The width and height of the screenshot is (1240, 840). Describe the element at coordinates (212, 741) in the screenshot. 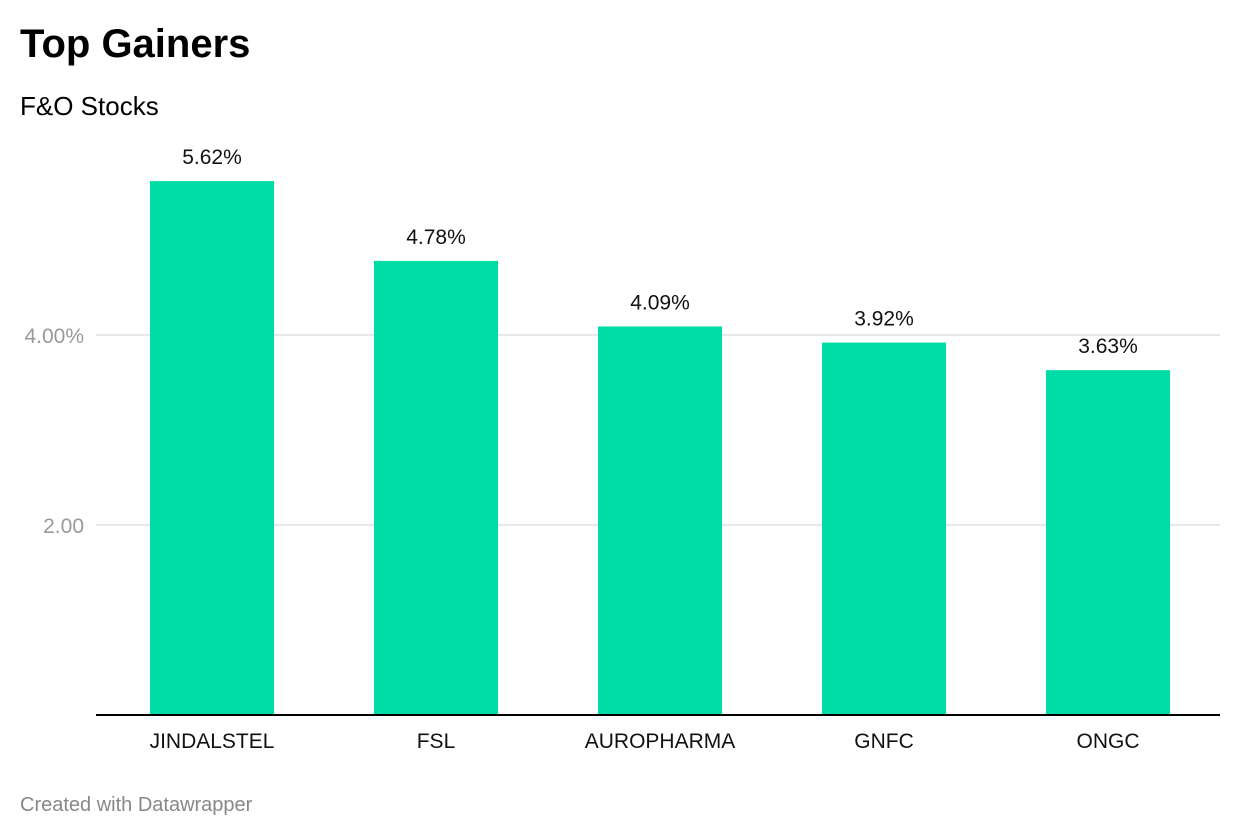

I see `x-category-label: JINDALSTEL` at that location.